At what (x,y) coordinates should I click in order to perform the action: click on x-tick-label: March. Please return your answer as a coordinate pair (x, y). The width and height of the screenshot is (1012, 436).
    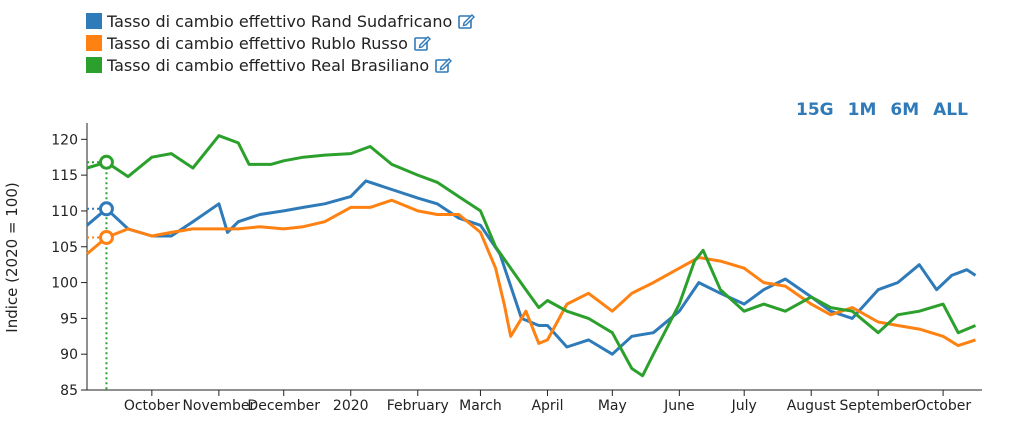
    Looking at the image, I should click on (480, 406).